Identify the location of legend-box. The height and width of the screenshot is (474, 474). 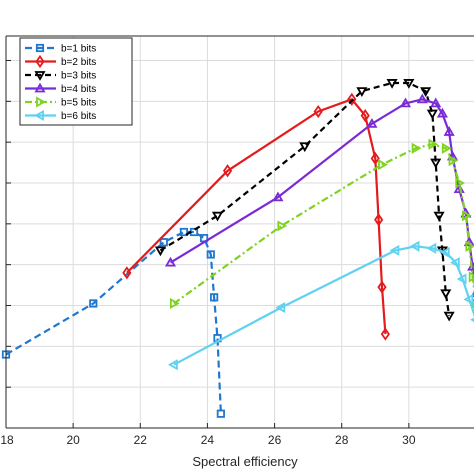
(76, 81).